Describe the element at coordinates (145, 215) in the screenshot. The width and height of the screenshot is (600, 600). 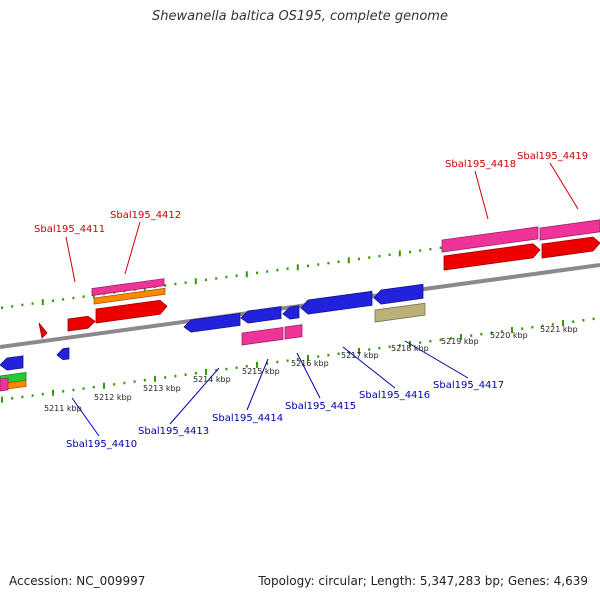
I see `gene-label-plus: Sbal195_4412` at that location.